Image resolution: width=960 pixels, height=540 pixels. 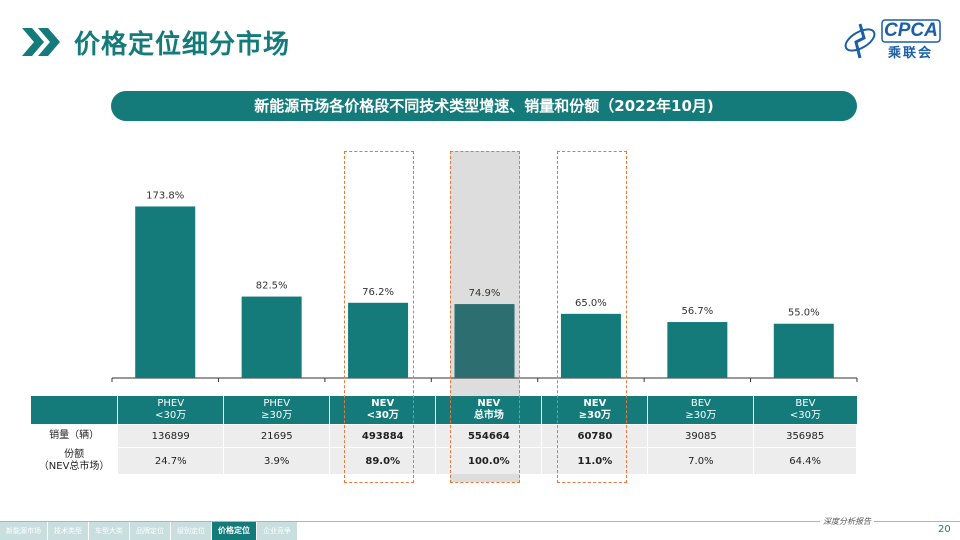 I want to click on cpca-logo-icon, so click(x=892, y=39).